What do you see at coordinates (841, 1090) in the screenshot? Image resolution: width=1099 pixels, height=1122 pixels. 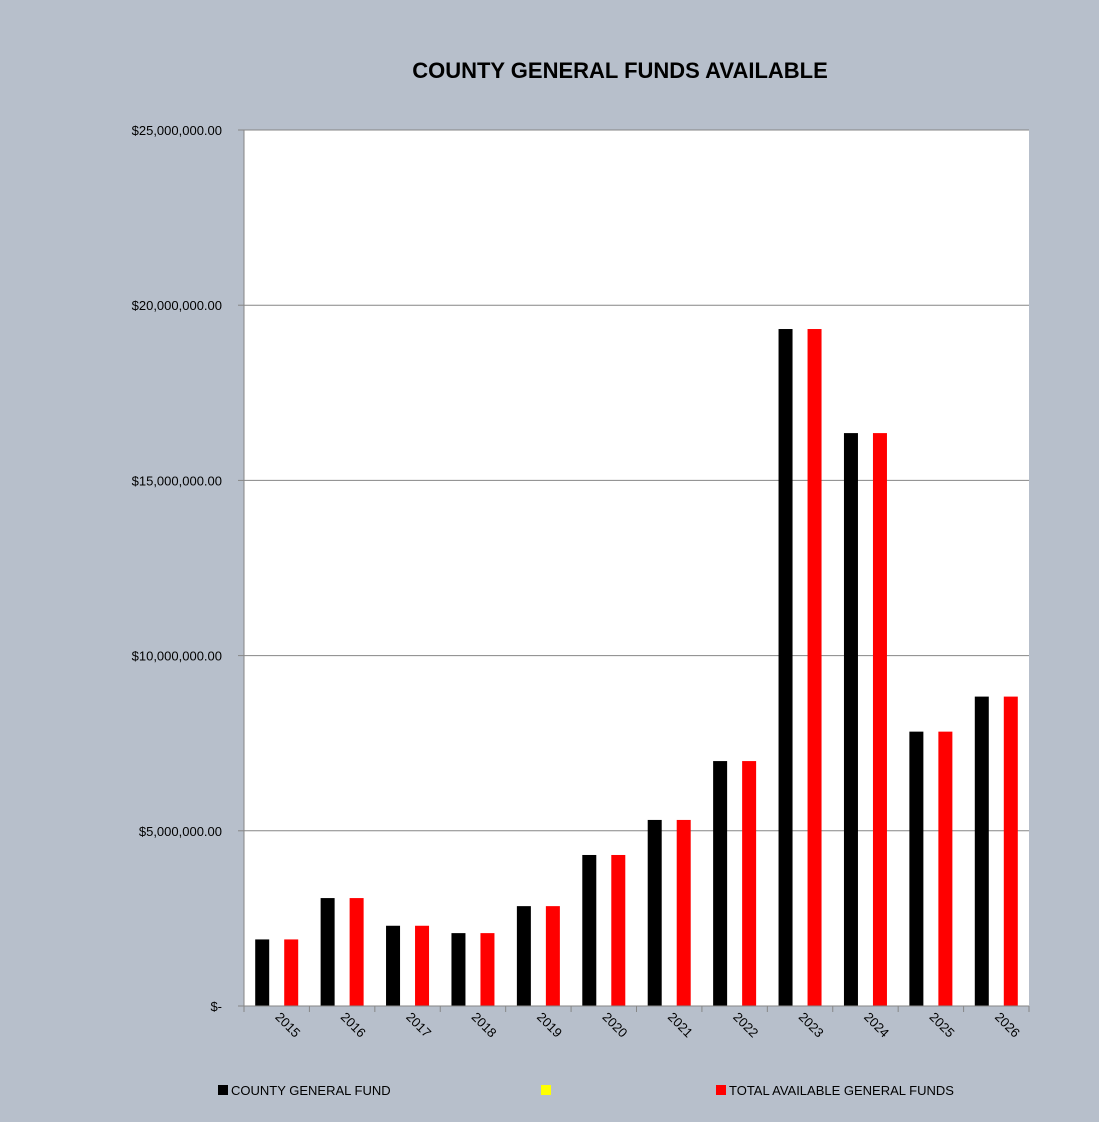 I see `legend-label: TOTAL AVAILABLE GENERAL FUNDS` at bounding box center [841, 1090].